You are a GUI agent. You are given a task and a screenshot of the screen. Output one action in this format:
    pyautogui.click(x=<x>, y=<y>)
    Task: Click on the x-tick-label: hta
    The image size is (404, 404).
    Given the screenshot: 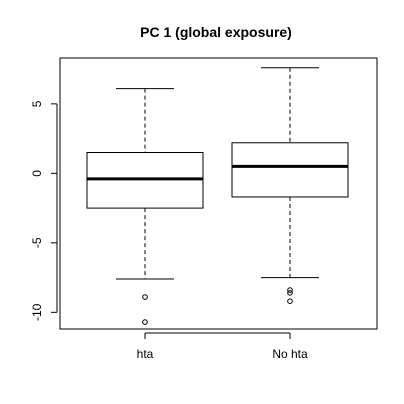 What is the action you would take?
    pyautogui.click(x=145, y=354)
    